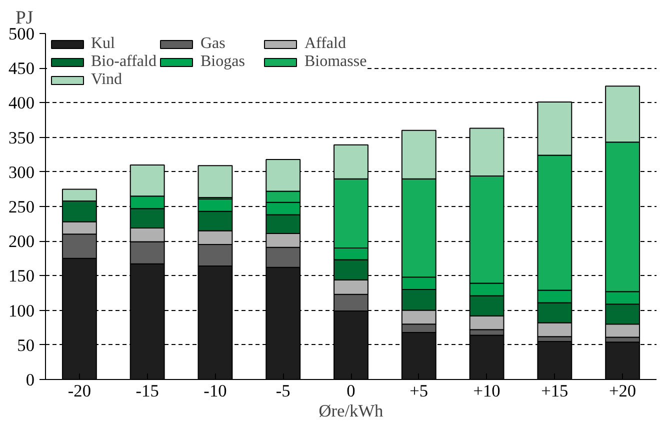 This screenshot has width=661, height=423. What do you see at coordinates (283, 391) in the screenshot?
I see `x-tick-label: -5` at bounding box center [283, 391].